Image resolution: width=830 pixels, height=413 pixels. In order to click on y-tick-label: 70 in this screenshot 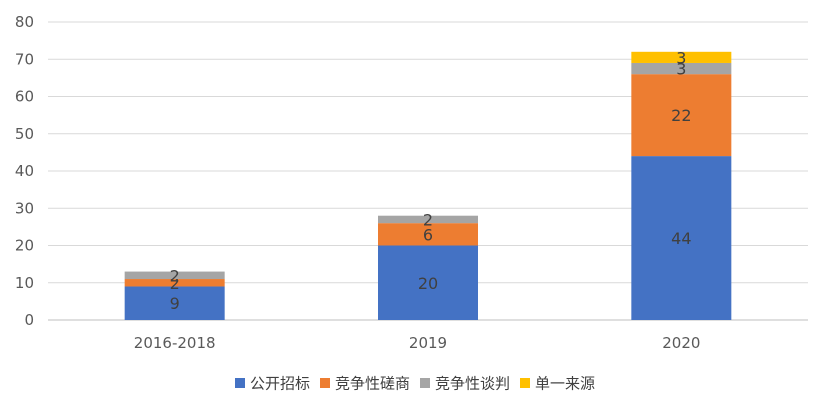, I will do `click(24, 59)`.